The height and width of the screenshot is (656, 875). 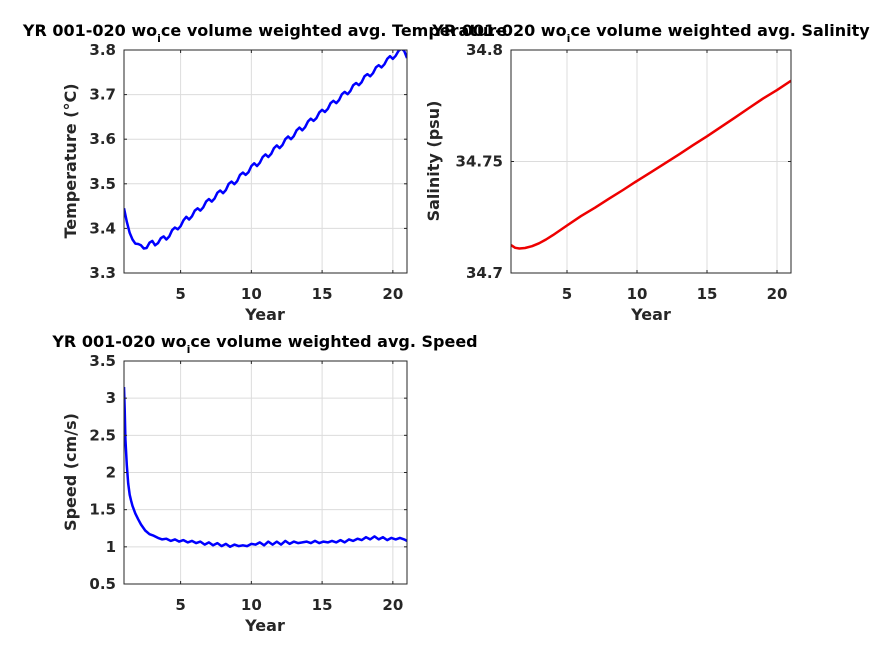 I want to click on salinity-ytick-label-1: 34.75, so click(x=479, y=162).